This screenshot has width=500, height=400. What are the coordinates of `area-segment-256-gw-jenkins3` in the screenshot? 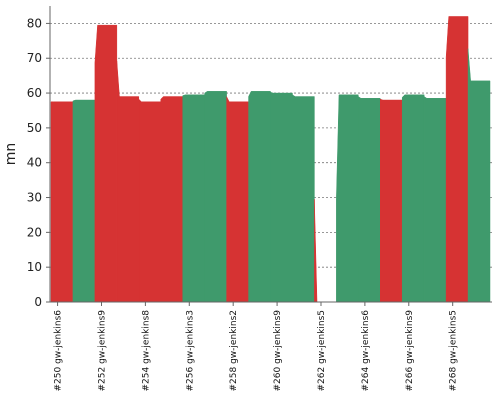 It's located at (193, 198).